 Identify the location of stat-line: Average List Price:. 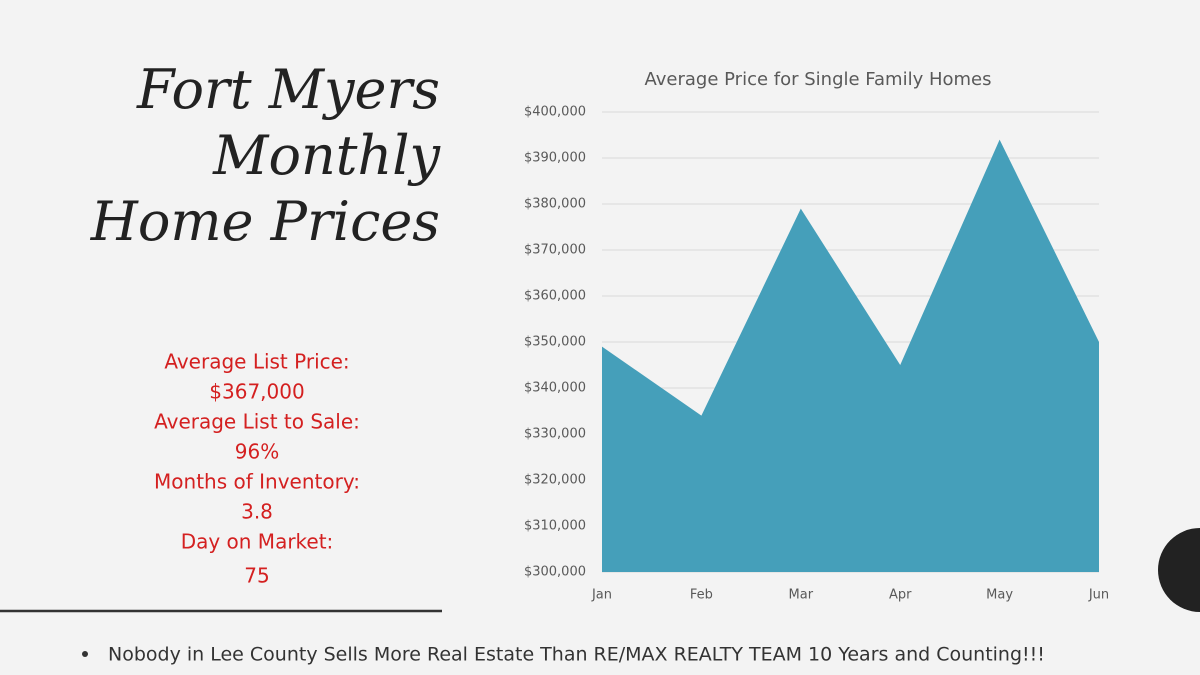
(256, 362).